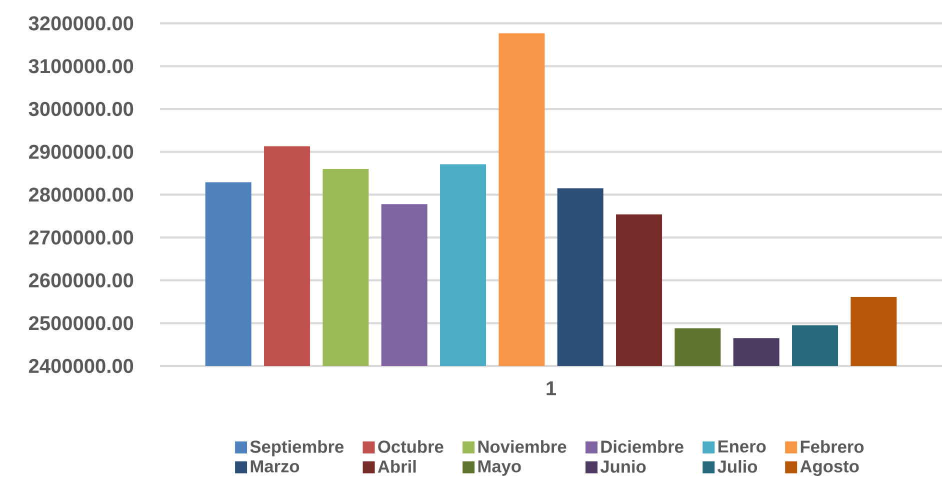 This screenshot has height=494, width=942. What do you see at coordinates (551, 388) in the screenshot?
I see `x-tick-label: 1` at bounding box center [551, 388].